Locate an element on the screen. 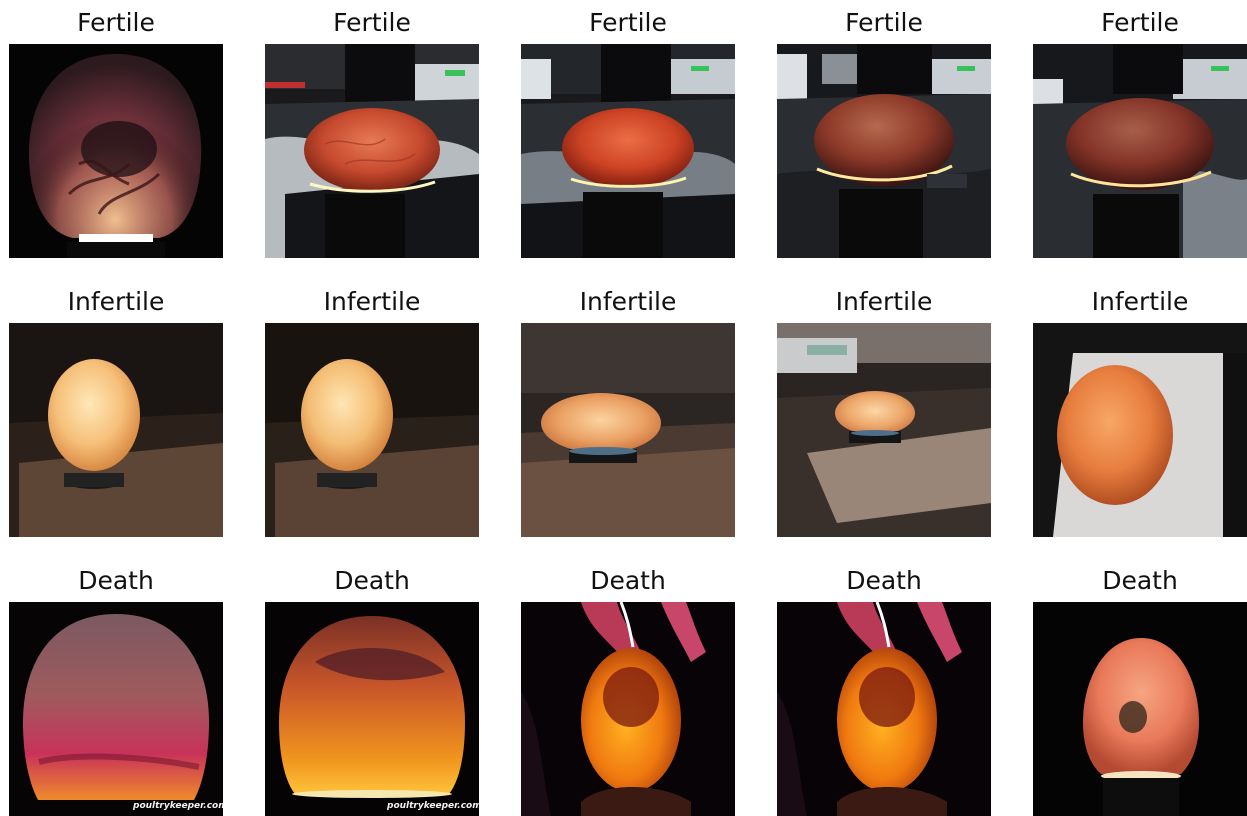 Image resolution: width=1247 pixels, height=816 pixels. death-blood-ring-egg-image: poultrykeeper.com is located at coordinates (116, 709).